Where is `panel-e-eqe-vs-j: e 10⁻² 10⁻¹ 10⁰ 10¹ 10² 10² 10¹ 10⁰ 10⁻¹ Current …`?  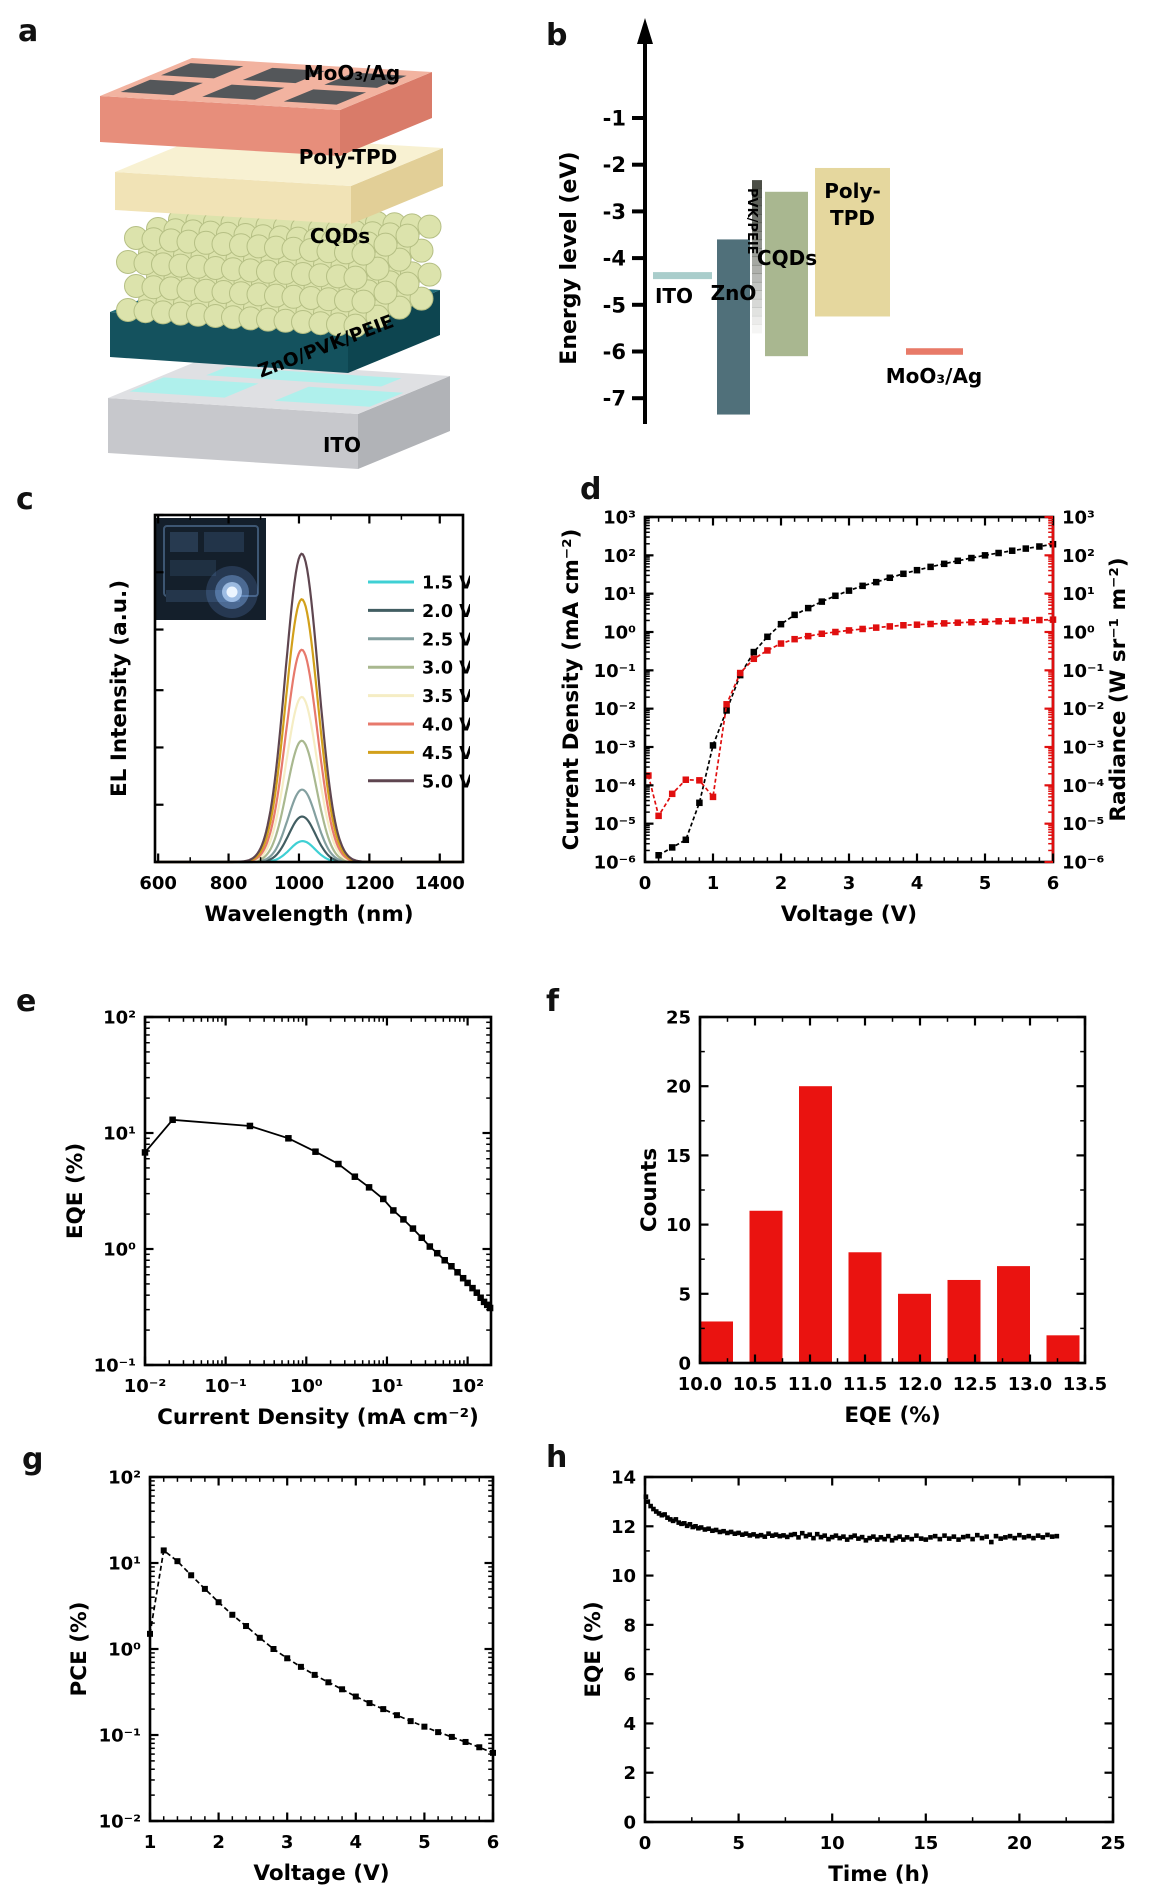
panel-e-eqe-vs-j: e 10⁻² 10⁻¹ 10⁰ 10¹ 10² 10² 10¹ 10⁰ 10⁻¹ Current … is located at coordinates (260, 1195).